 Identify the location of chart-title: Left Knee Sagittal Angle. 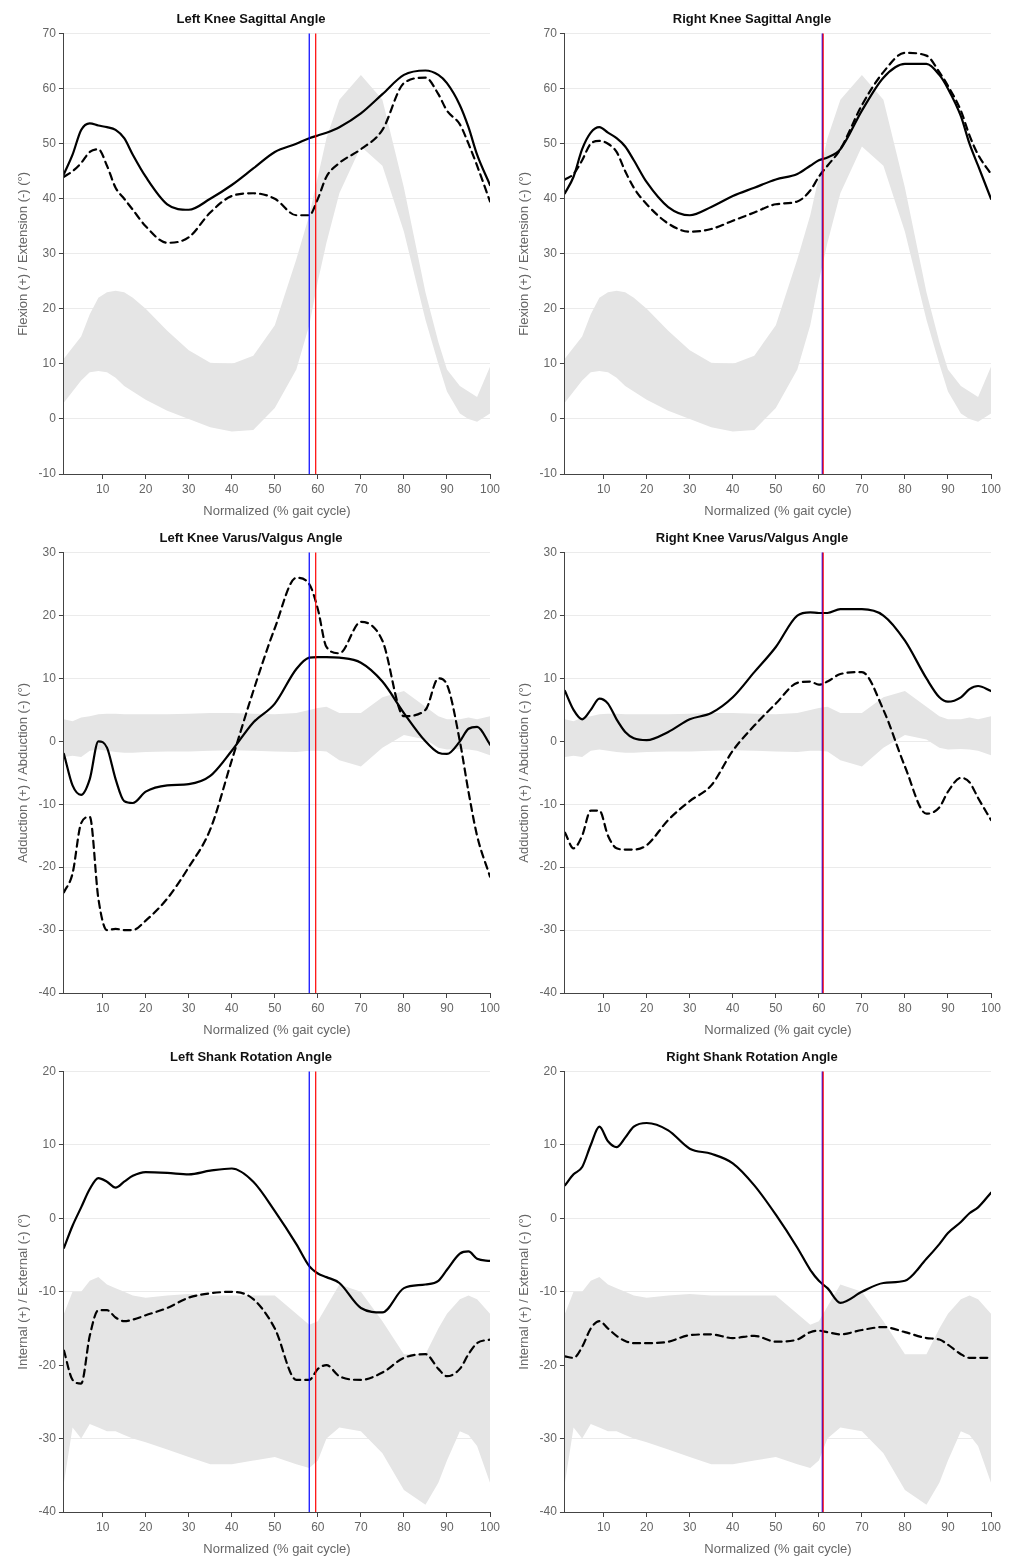
(251, 19).